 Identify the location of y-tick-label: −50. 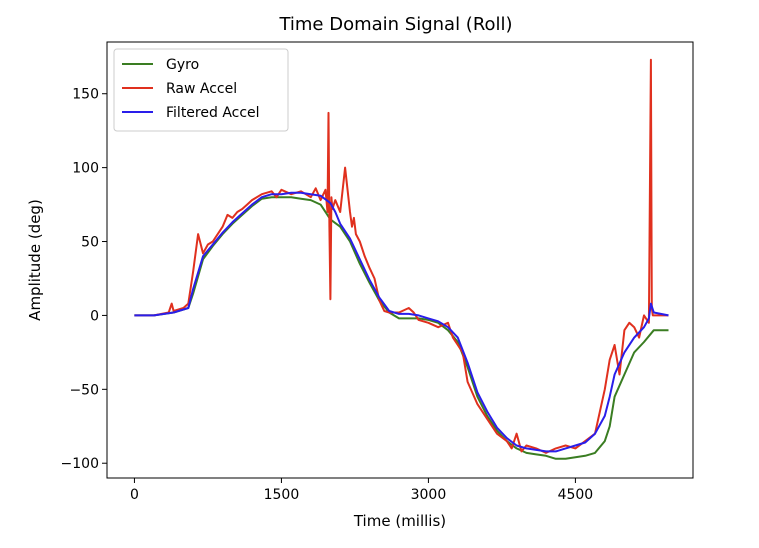
(84, 390).